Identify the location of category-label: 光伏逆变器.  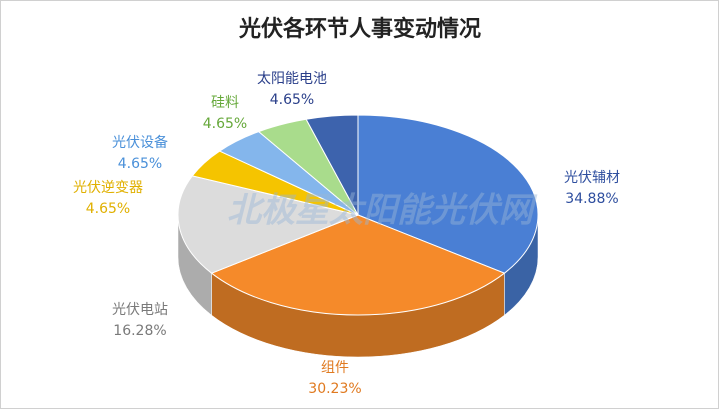
(108, 188).